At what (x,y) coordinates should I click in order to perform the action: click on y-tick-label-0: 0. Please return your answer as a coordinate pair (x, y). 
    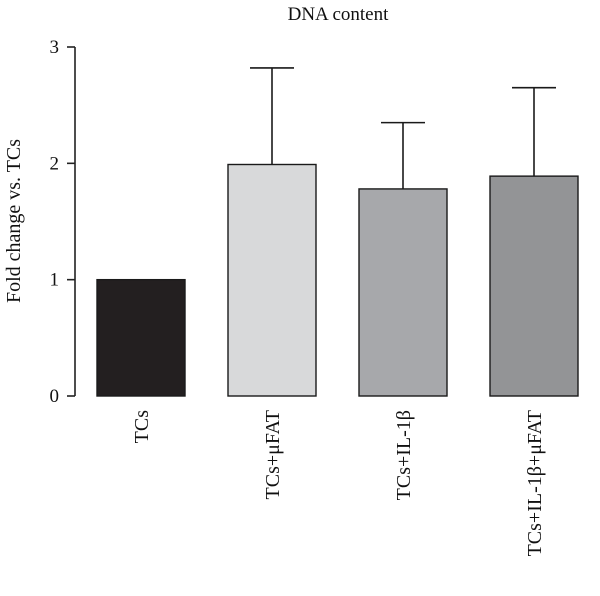
    Looking at the image, I should click on (55, 396).